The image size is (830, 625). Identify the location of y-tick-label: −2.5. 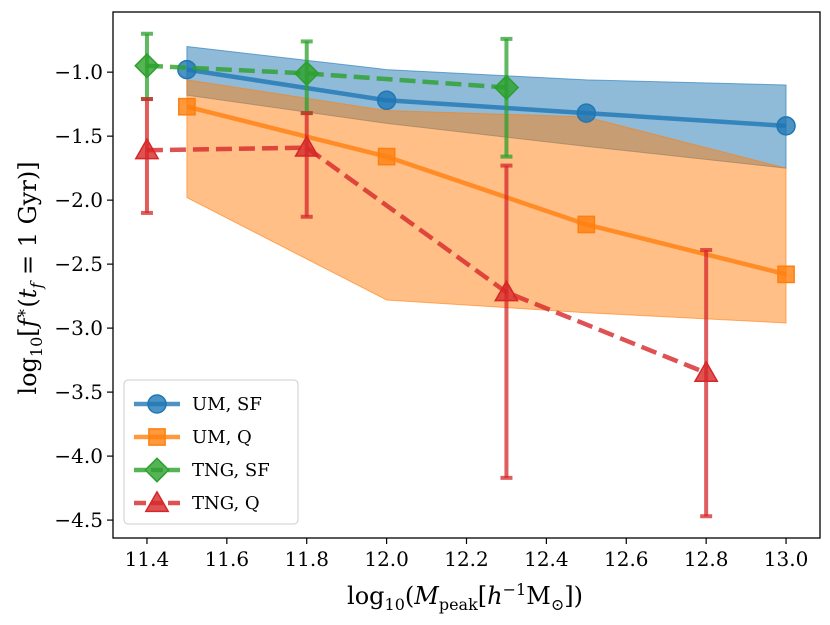
(78, 264).